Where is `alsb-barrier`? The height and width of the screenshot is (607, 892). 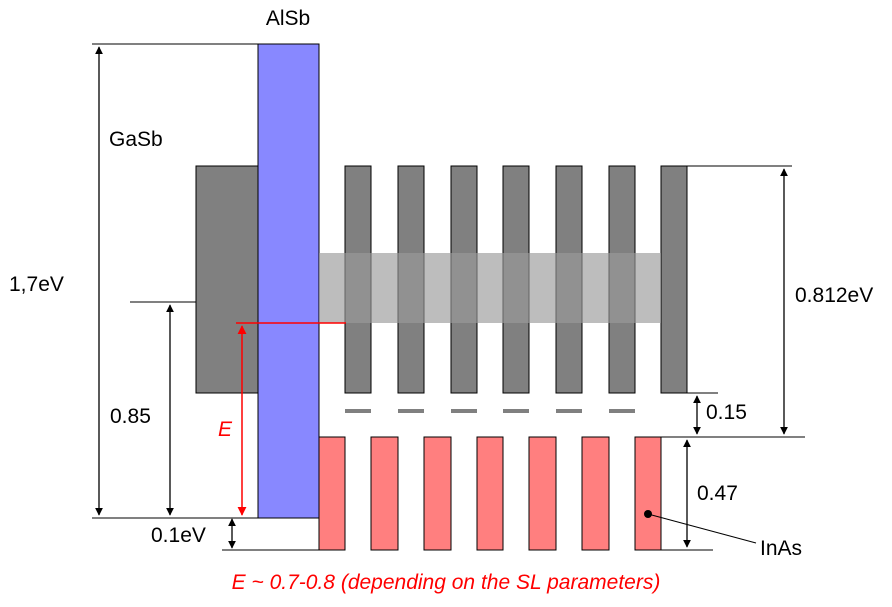
alsb-barrier is located at coordinates (288, 281).